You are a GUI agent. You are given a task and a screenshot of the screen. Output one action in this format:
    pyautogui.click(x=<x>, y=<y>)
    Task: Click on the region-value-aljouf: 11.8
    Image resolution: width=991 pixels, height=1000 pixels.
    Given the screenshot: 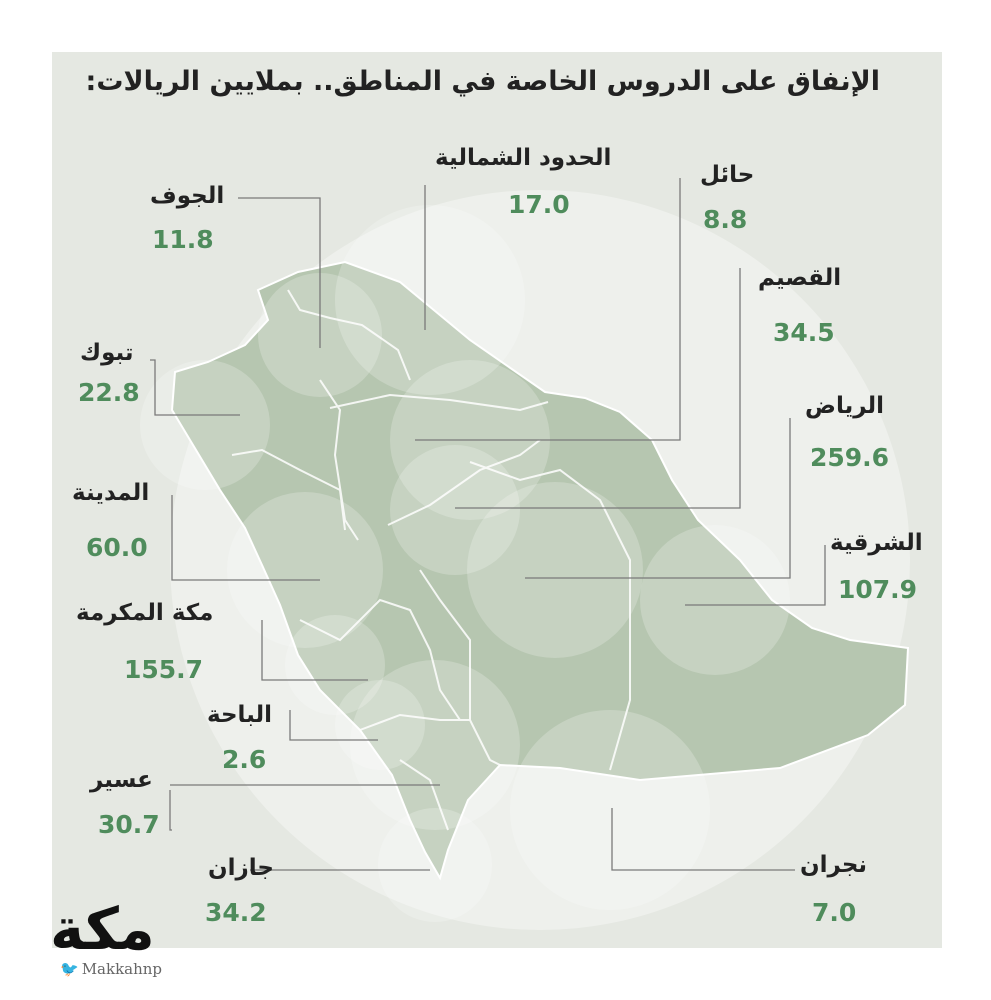 What is the action you would take?
    pyautogui.click(x=183, y=239)
    